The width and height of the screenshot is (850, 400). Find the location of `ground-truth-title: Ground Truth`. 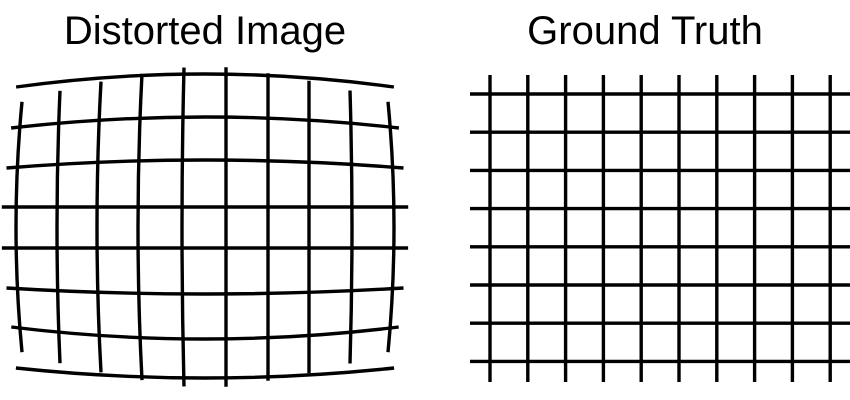

ground-truth-title: Ground Truth is located at coordinates (645, 31).